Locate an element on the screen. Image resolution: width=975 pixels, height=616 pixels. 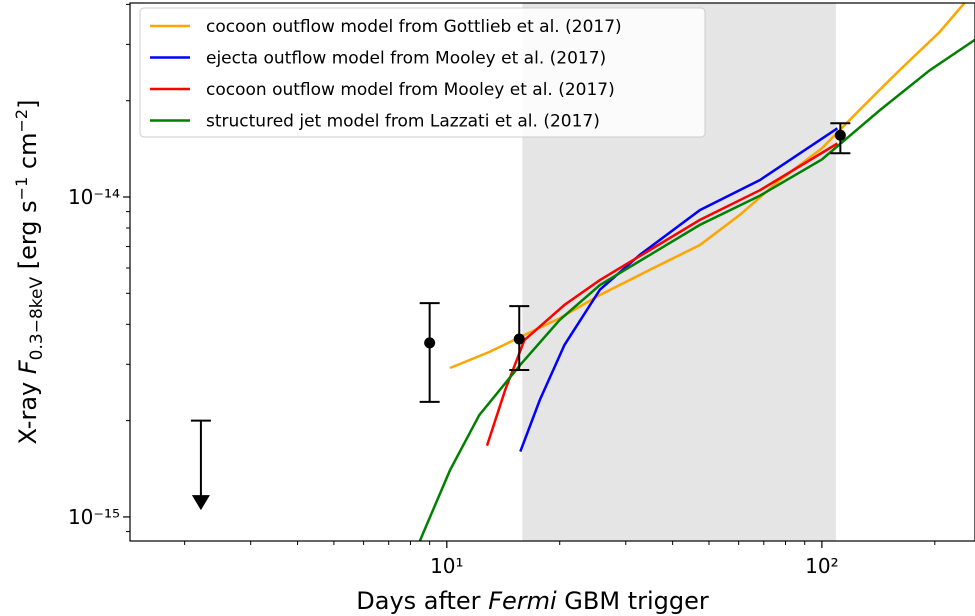
legend-box is located at coordinates (422, 72).